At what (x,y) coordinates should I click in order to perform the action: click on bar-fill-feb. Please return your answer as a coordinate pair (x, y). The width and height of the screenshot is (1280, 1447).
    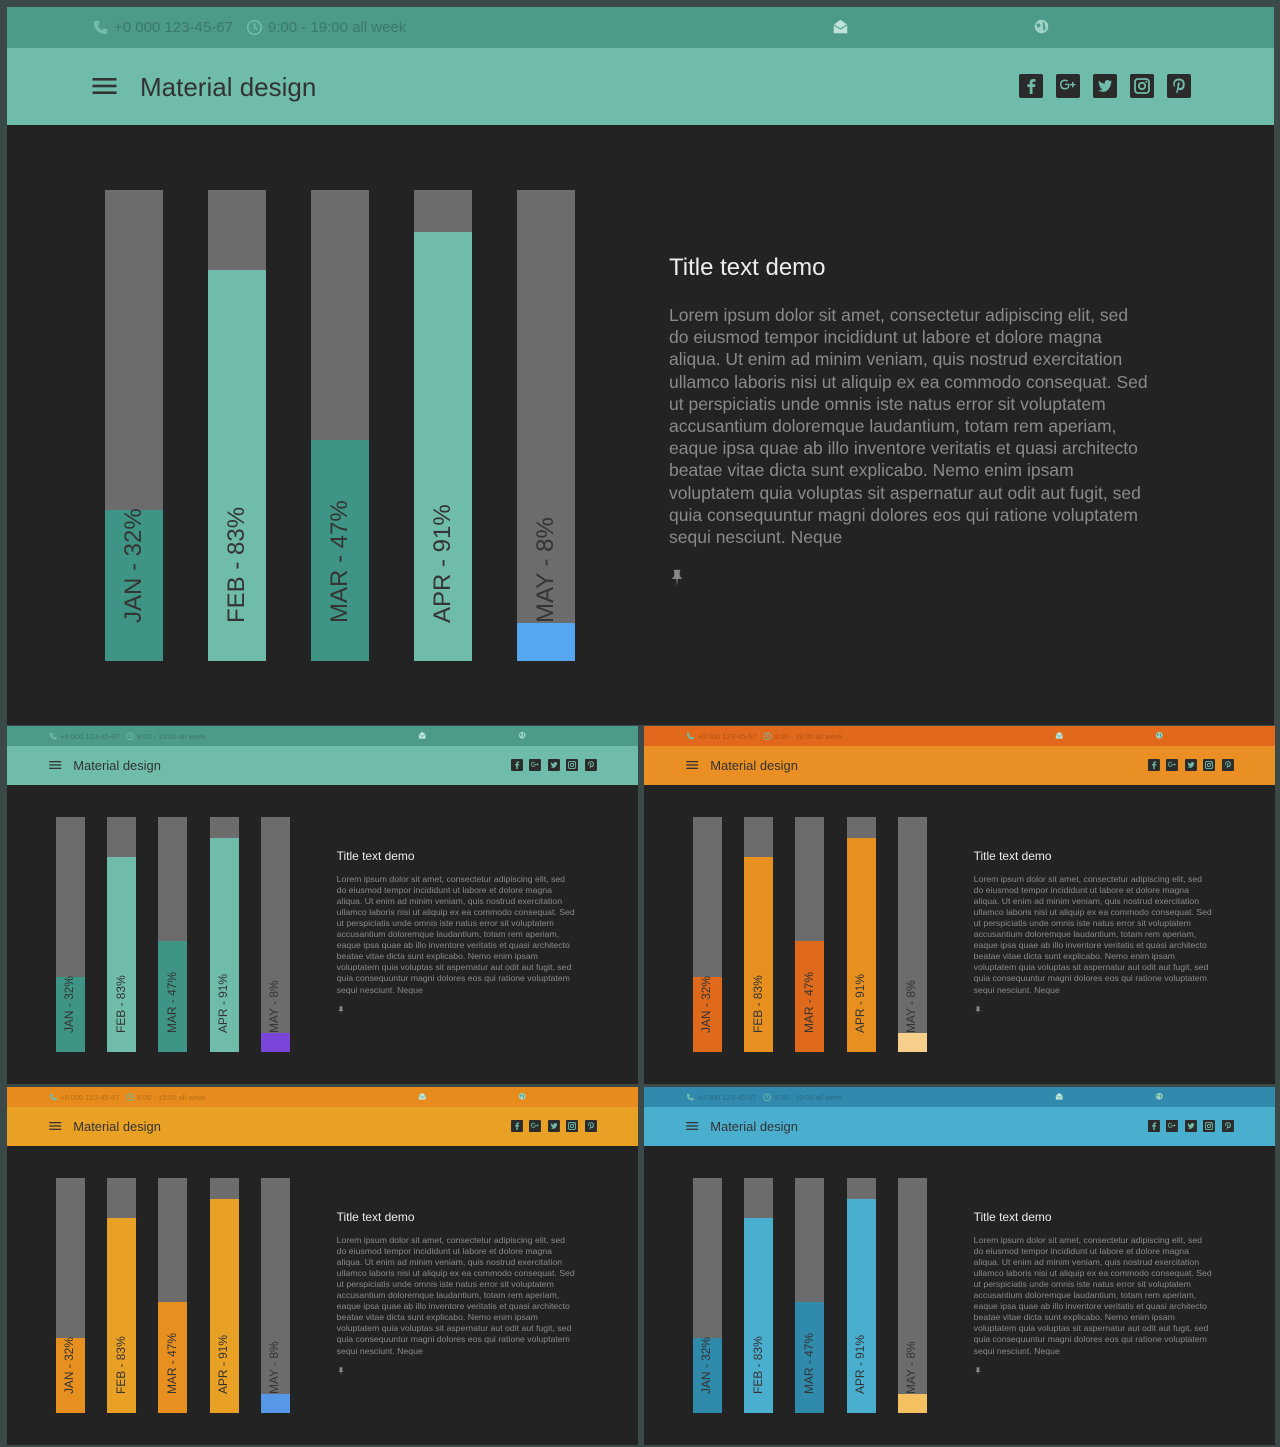
    Looking at the image, I should click on (121, 1315).